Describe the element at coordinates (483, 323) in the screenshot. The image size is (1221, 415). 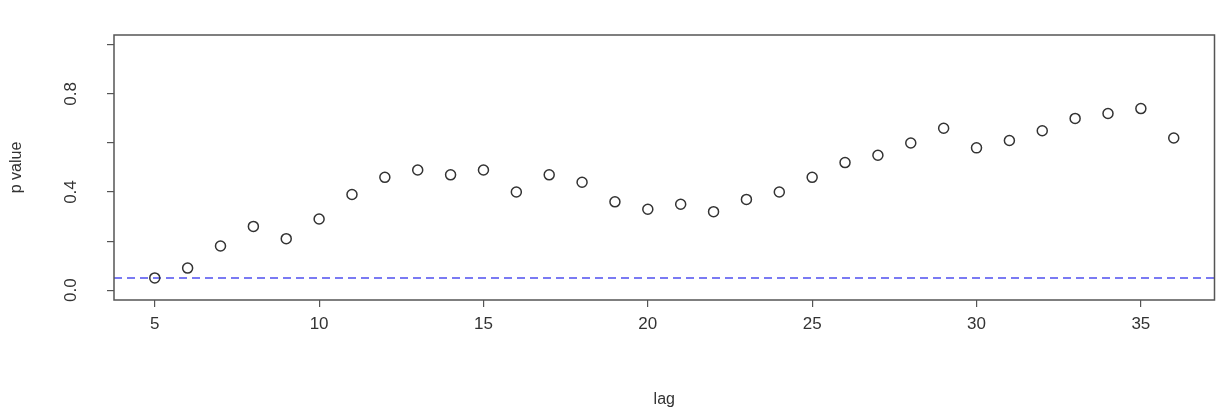
I see `x-tick-label: 15` at that location.